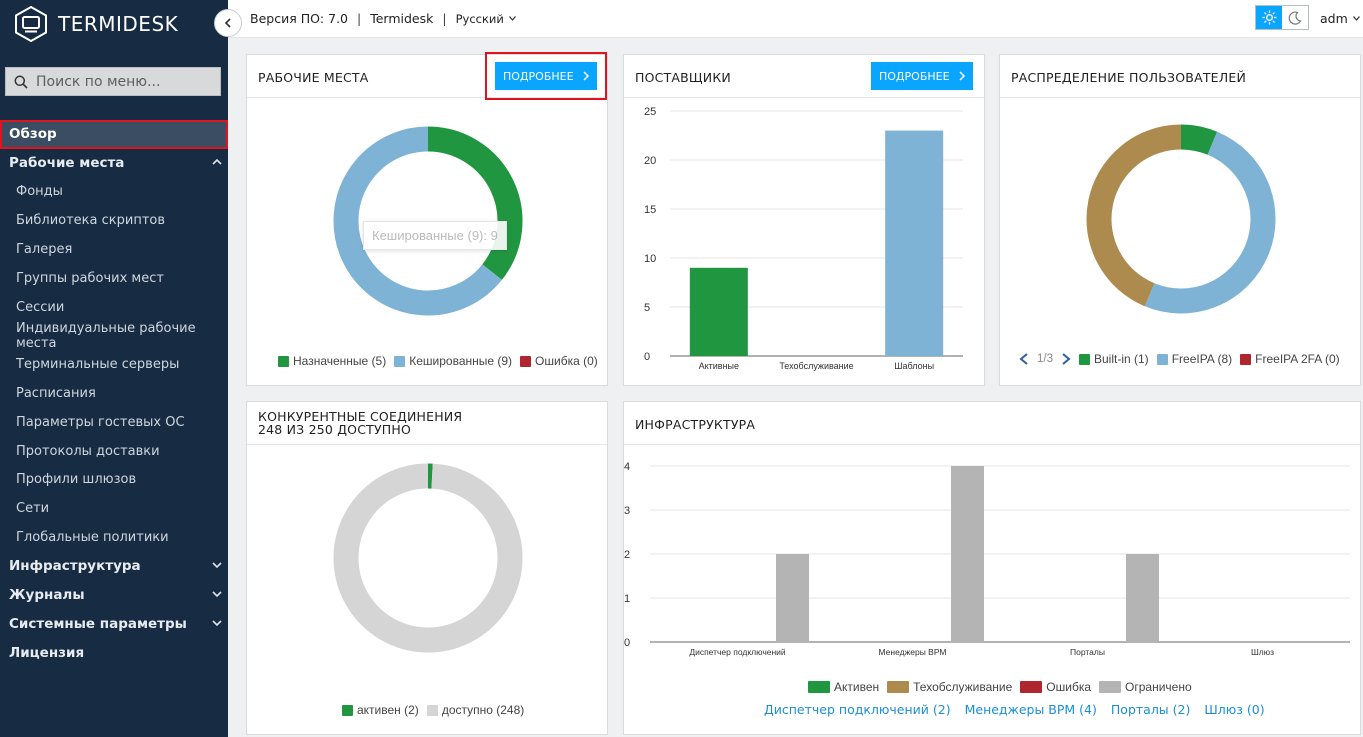 This screenshot has height=737, width=1363. What do you see at coordinates (1121, 359) in the screenshot?
I see `legend-label: Built-in (1)` at bounding box center [1121, 359].